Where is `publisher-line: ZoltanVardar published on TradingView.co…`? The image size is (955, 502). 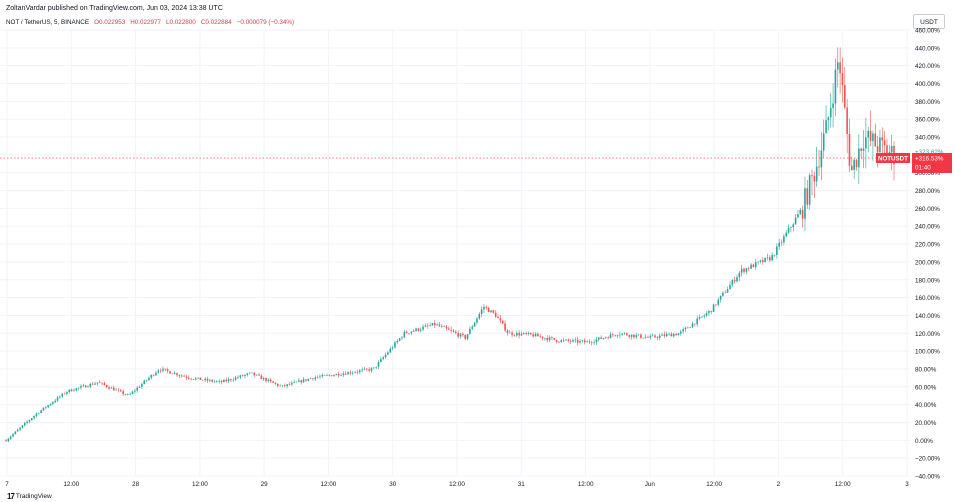 publisher-line: ZoltanVardar published on TradingView.co… is located at coordinates (114, 8).